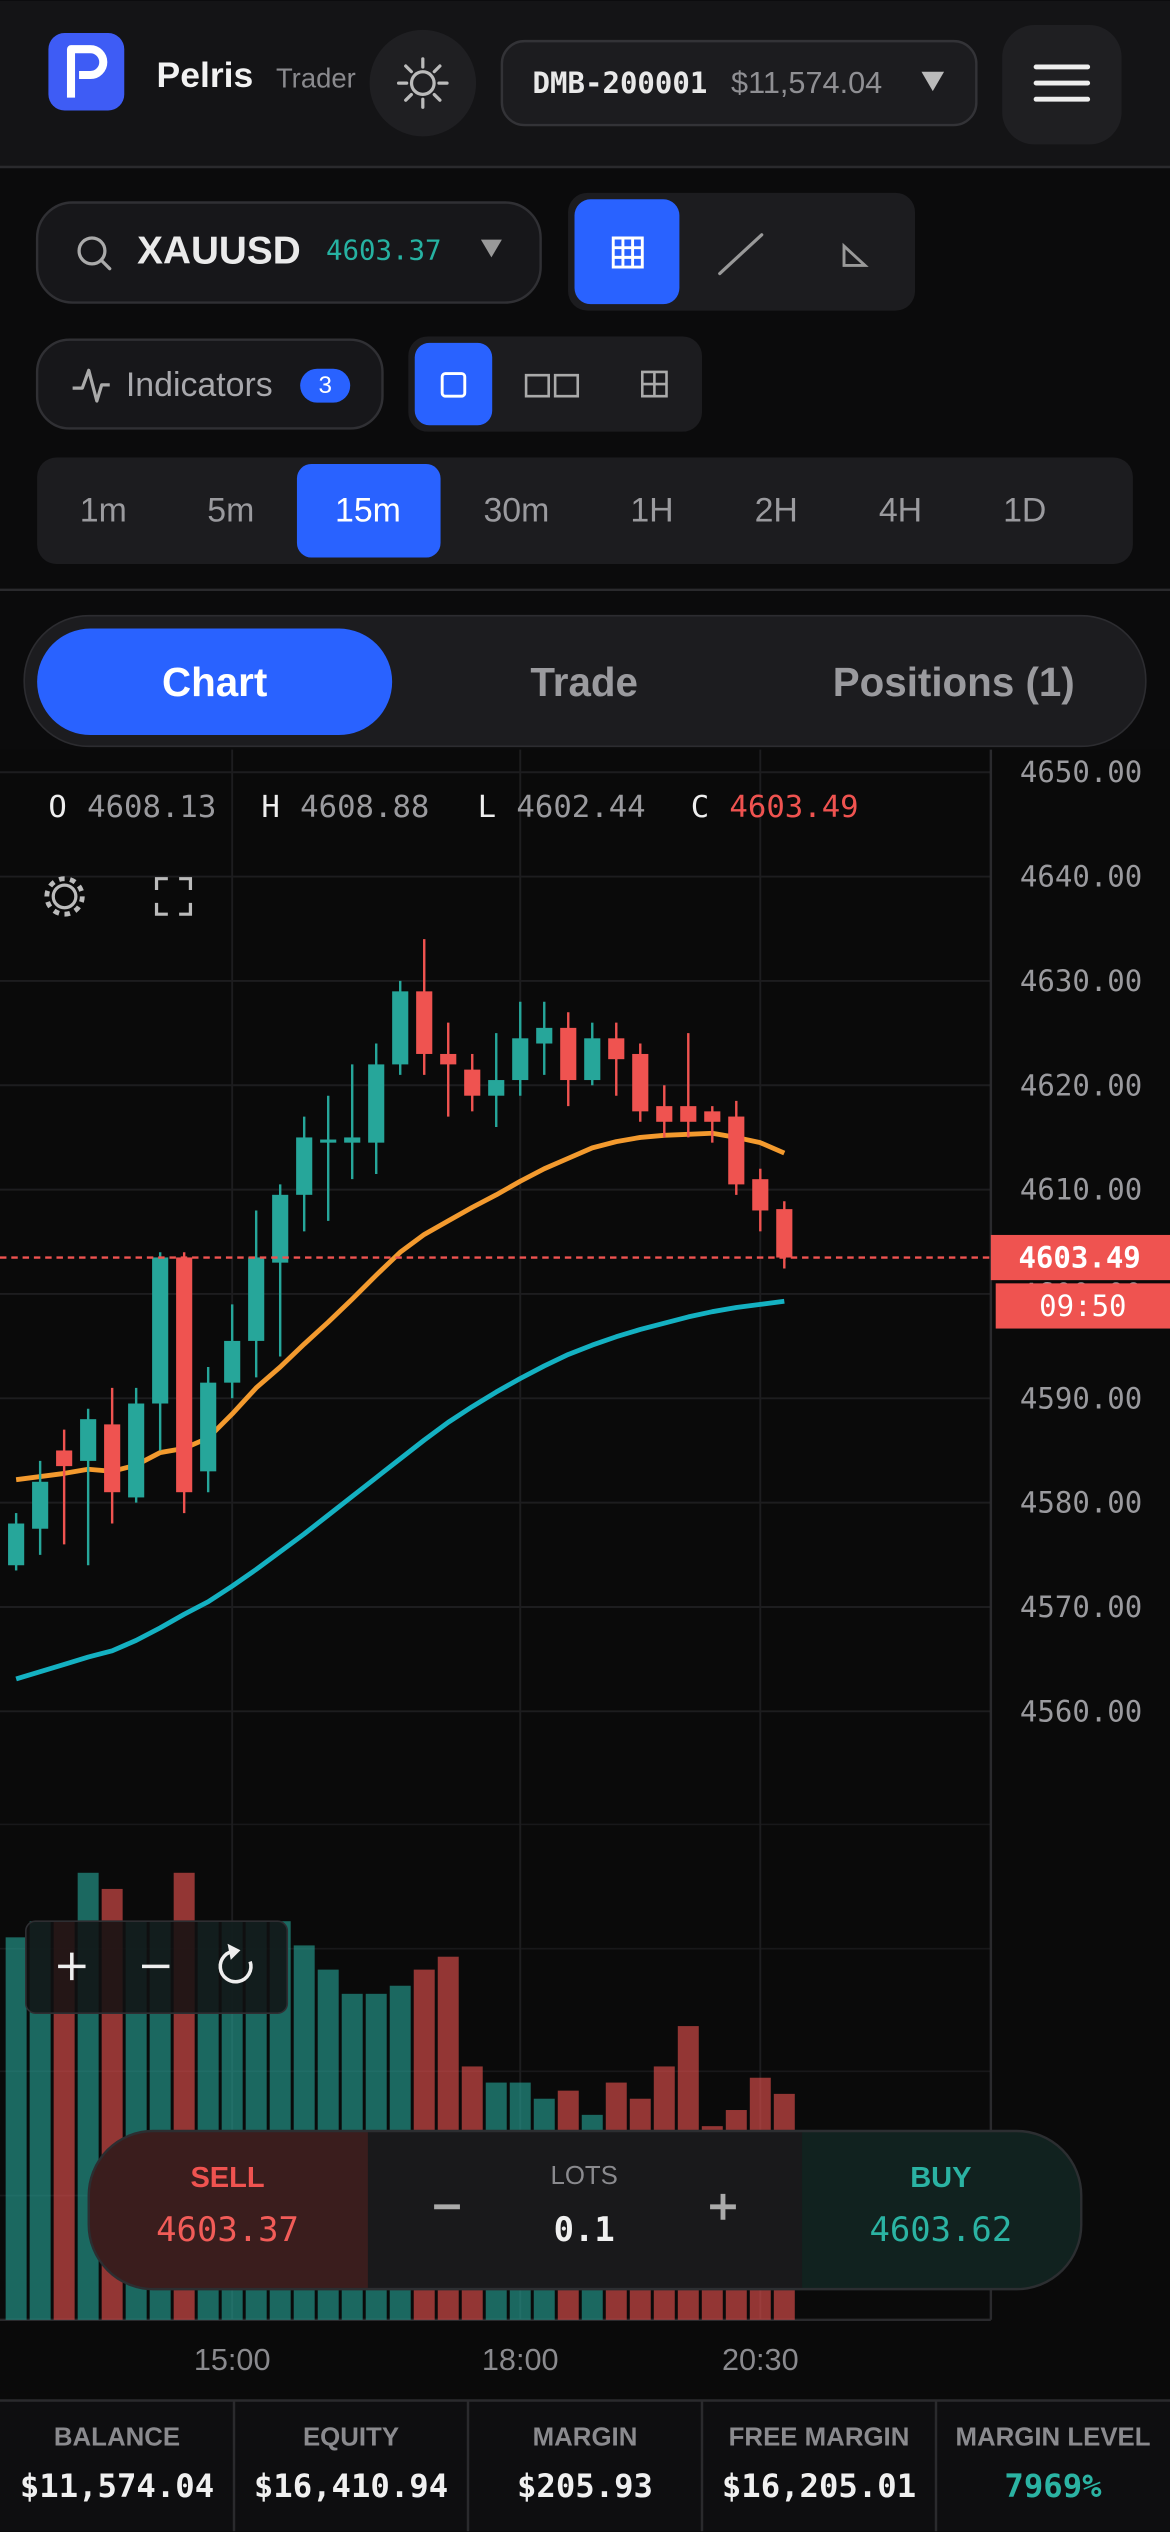 The image size is (1170, 2532). I want to click on sun-icon, so click(422, 83).